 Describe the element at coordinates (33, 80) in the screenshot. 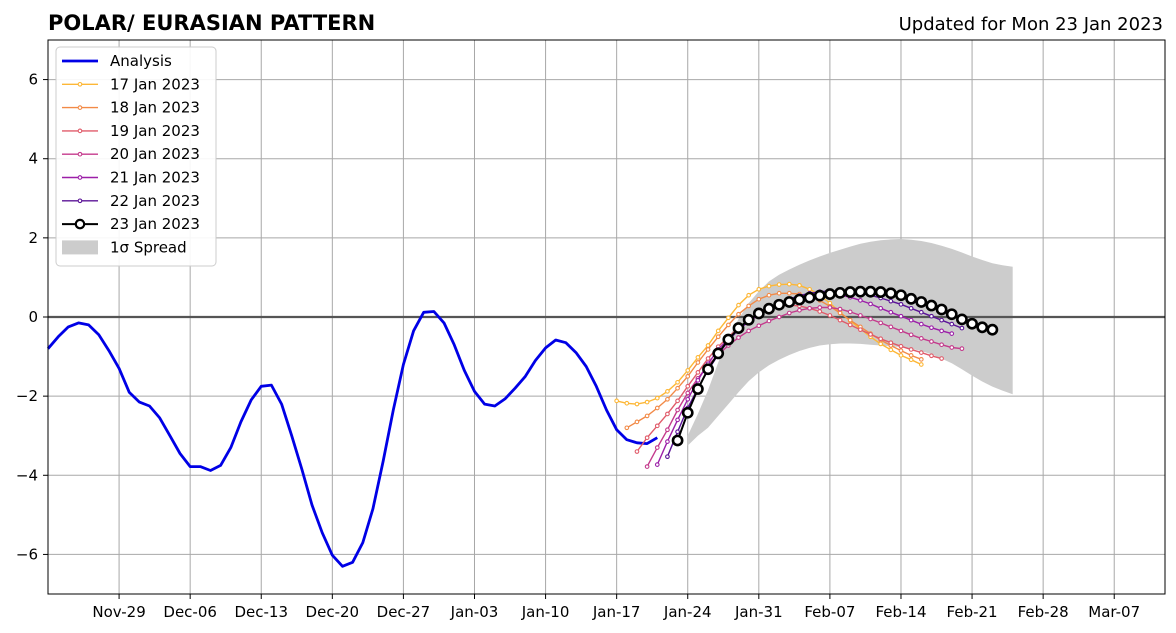

I see `y-tick-label: 6` at that location.